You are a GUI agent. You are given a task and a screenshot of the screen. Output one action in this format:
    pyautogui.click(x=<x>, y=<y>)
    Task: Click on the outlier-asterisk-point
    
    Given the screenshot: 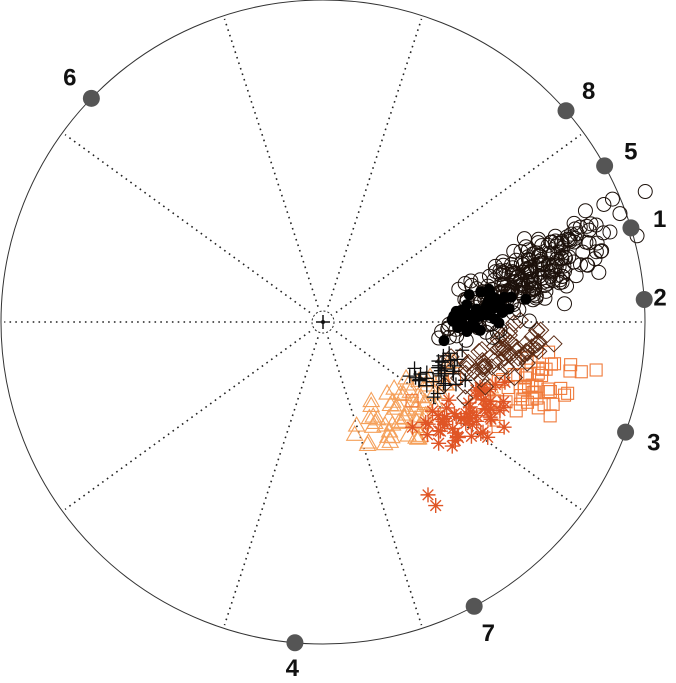 What is the action you would take?
    pyautogui.click(x=436, y=506)
    